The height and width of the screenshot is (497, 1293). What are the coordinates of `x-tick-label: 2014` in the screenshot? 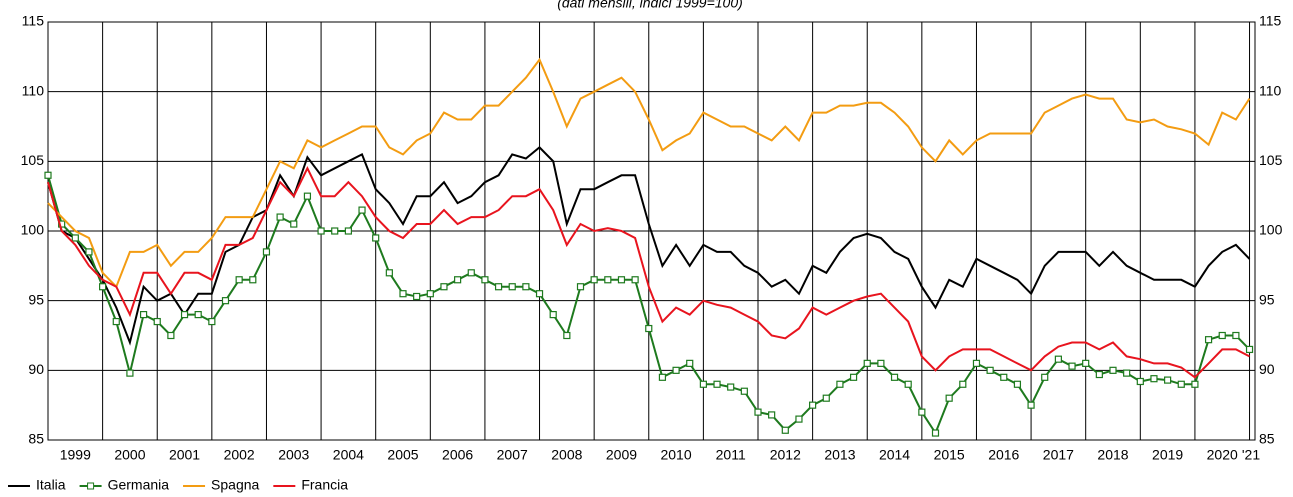 It's located at (894, 455).